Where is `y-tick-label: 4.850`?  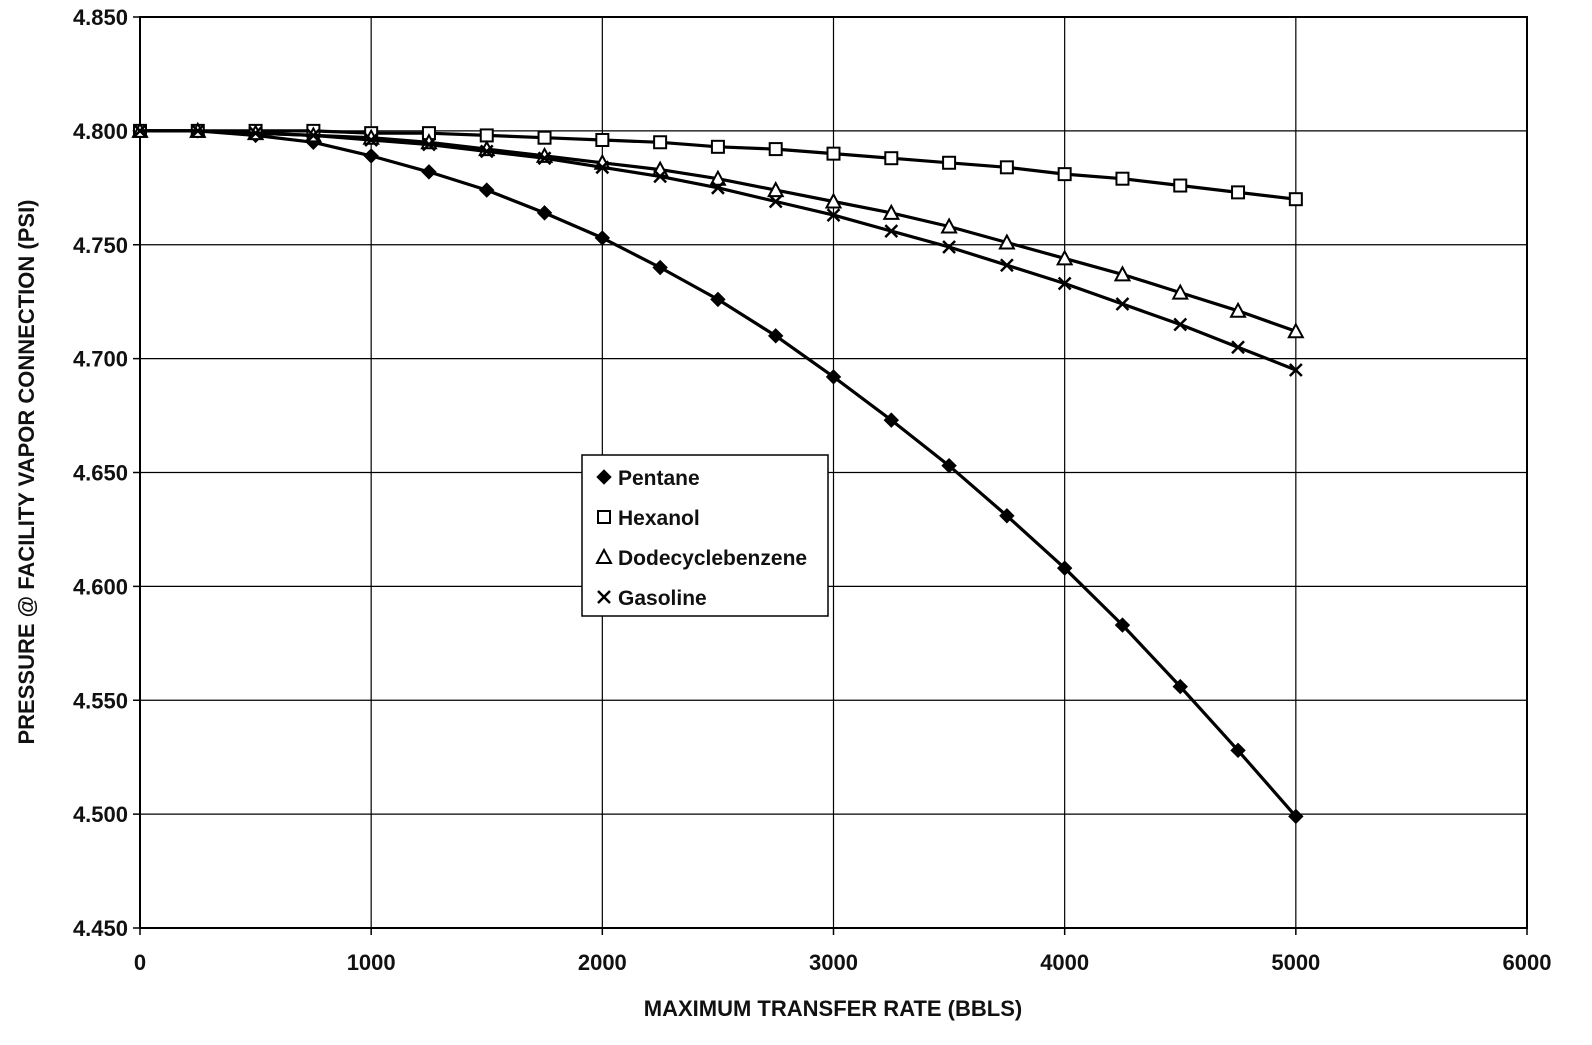
y-tick-label: 4.850 is located at coordinates (100, 17).